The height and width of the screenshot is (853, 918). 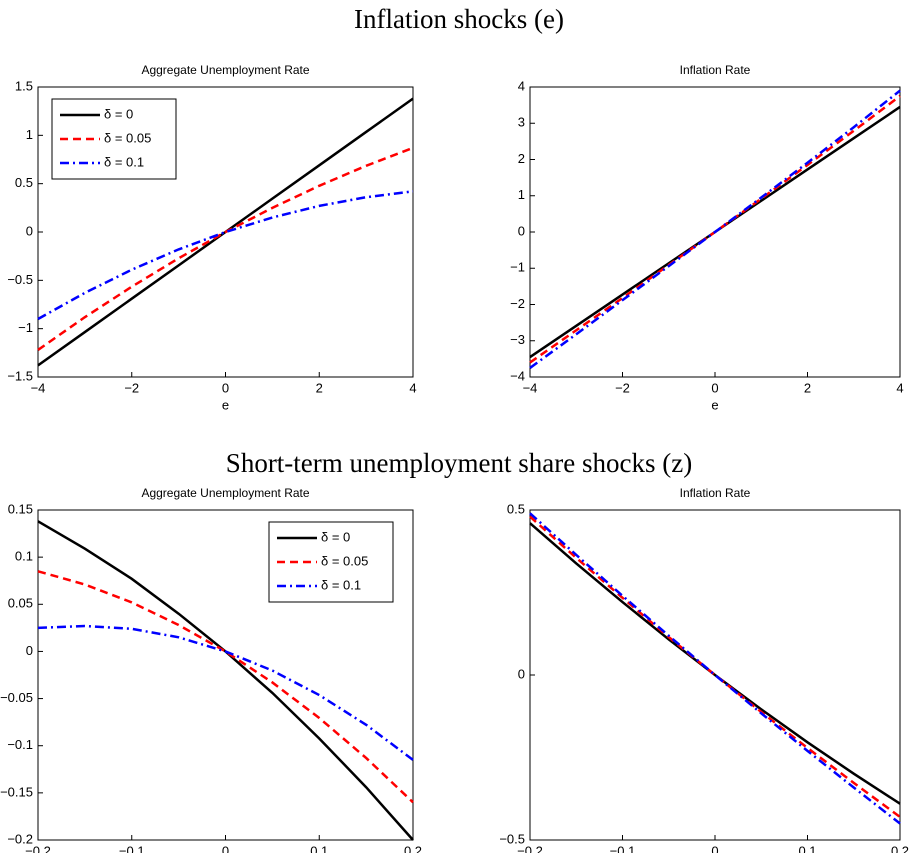 I want to click on y-tick-label: 0.05, so click(x=20, y=603).